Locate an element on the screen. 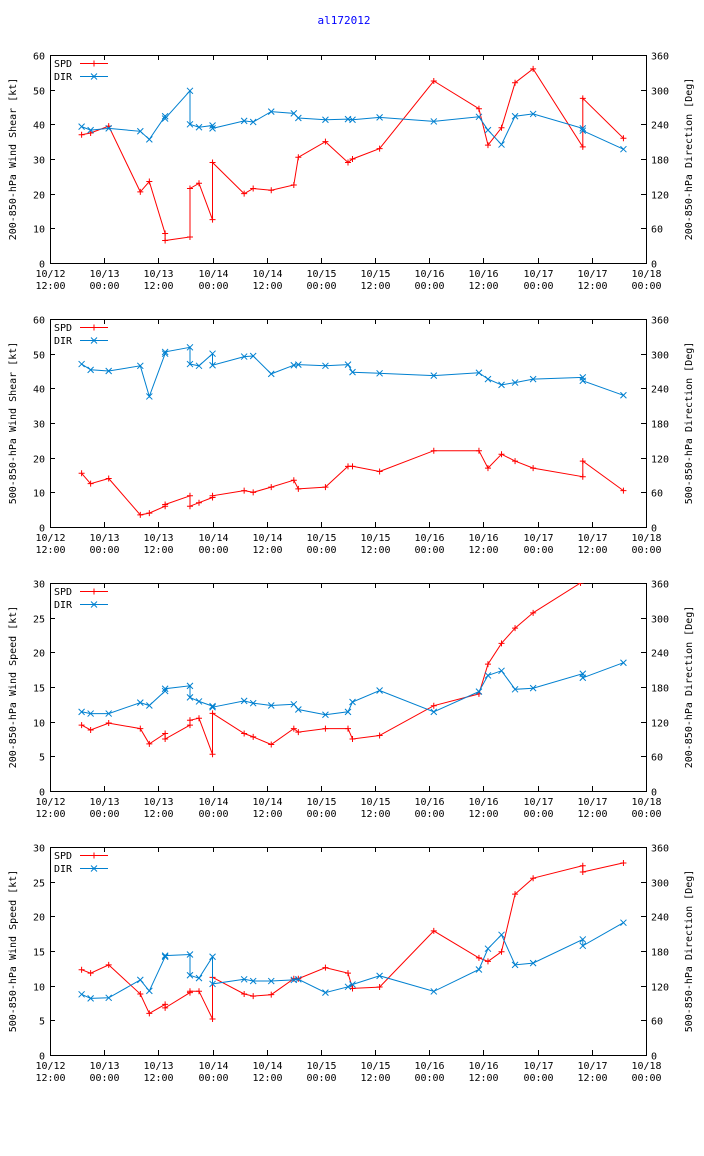  y-tick-label: 50 is located at coordinates (39, 356).